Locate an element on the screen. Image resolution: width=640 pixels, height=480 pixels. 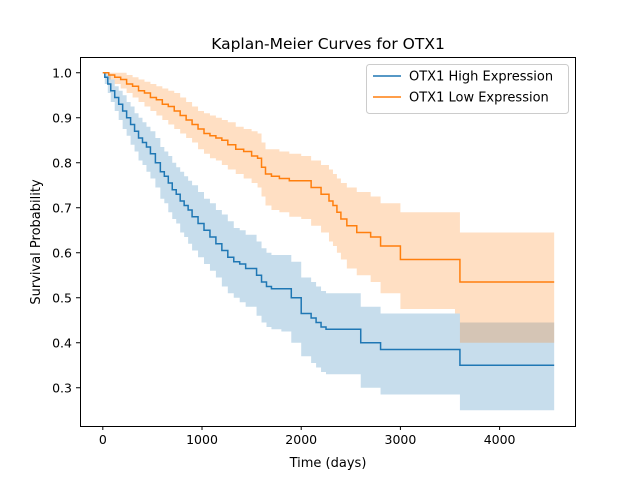
y-tick-label: 0.3 is located at coordinates (62, 387).